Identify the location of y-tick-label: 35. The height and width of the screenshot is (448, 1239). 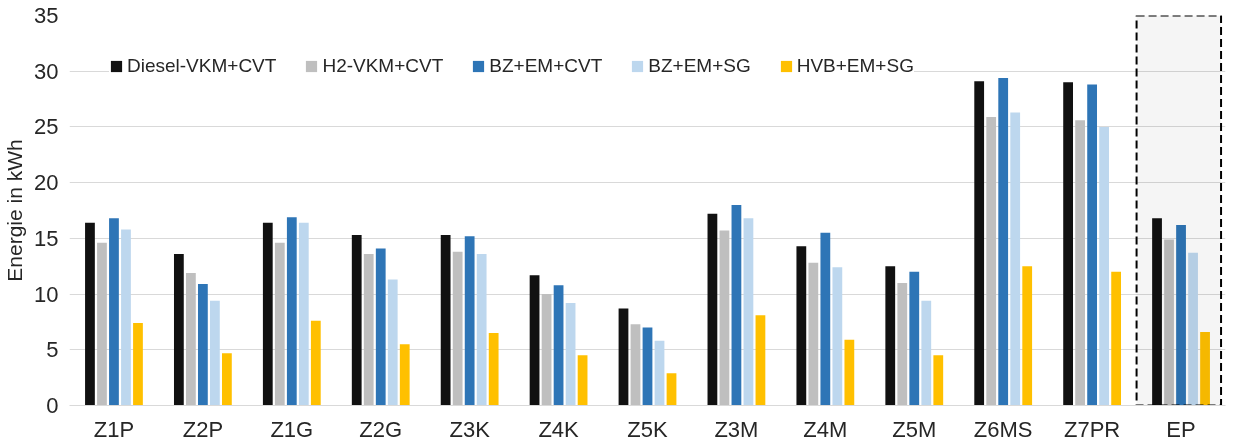
(46, 15).